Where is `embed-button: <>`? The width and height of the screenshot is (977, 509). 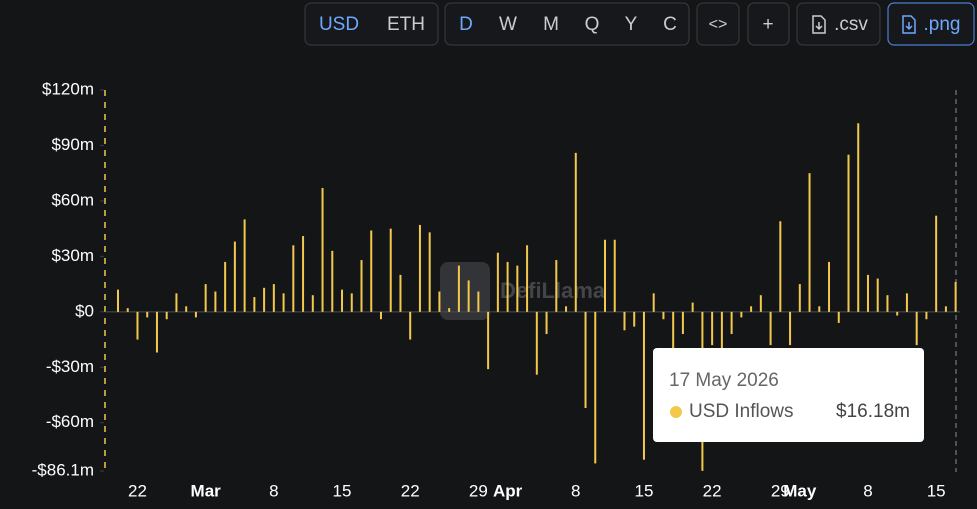 embed-button: <> is located at coordinates (718, 24).